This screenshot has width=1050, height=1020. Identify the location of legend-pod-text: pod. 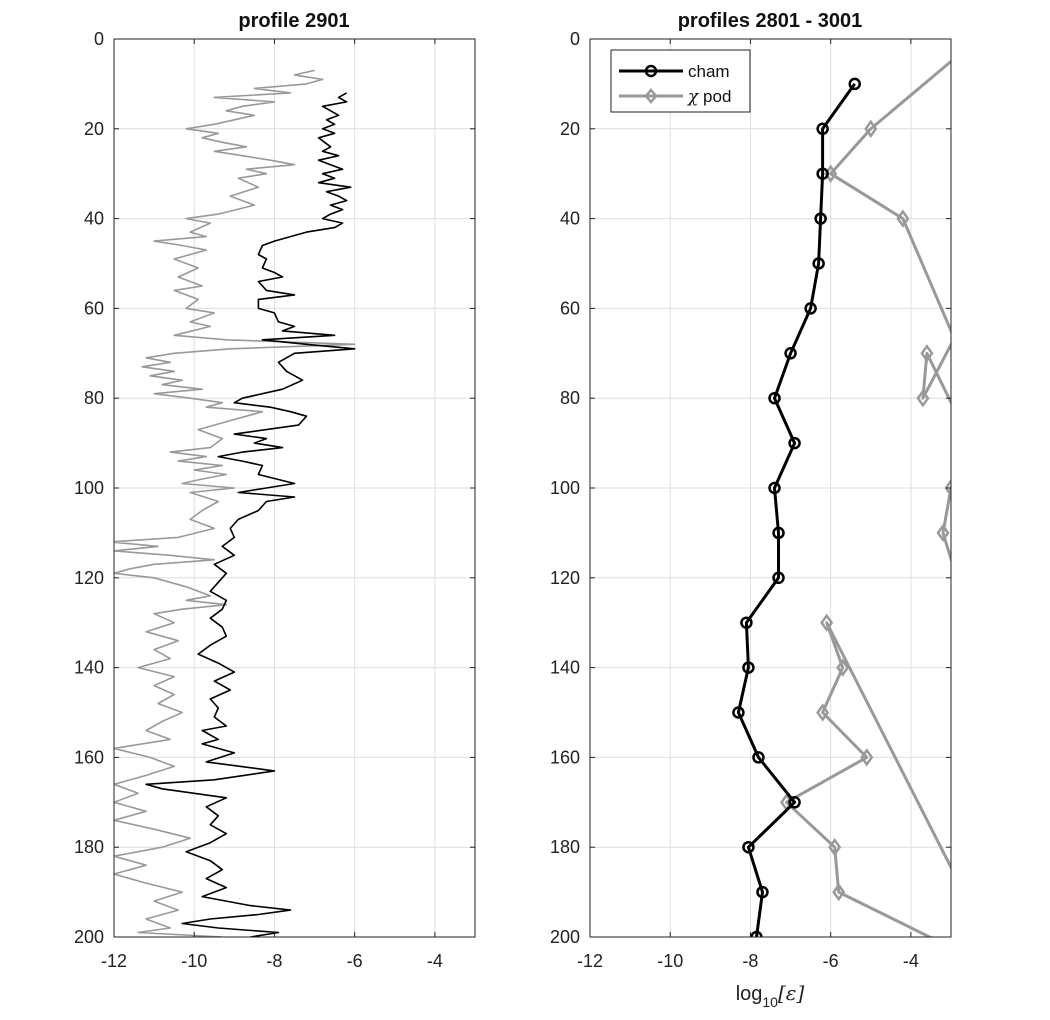
(717, 96).